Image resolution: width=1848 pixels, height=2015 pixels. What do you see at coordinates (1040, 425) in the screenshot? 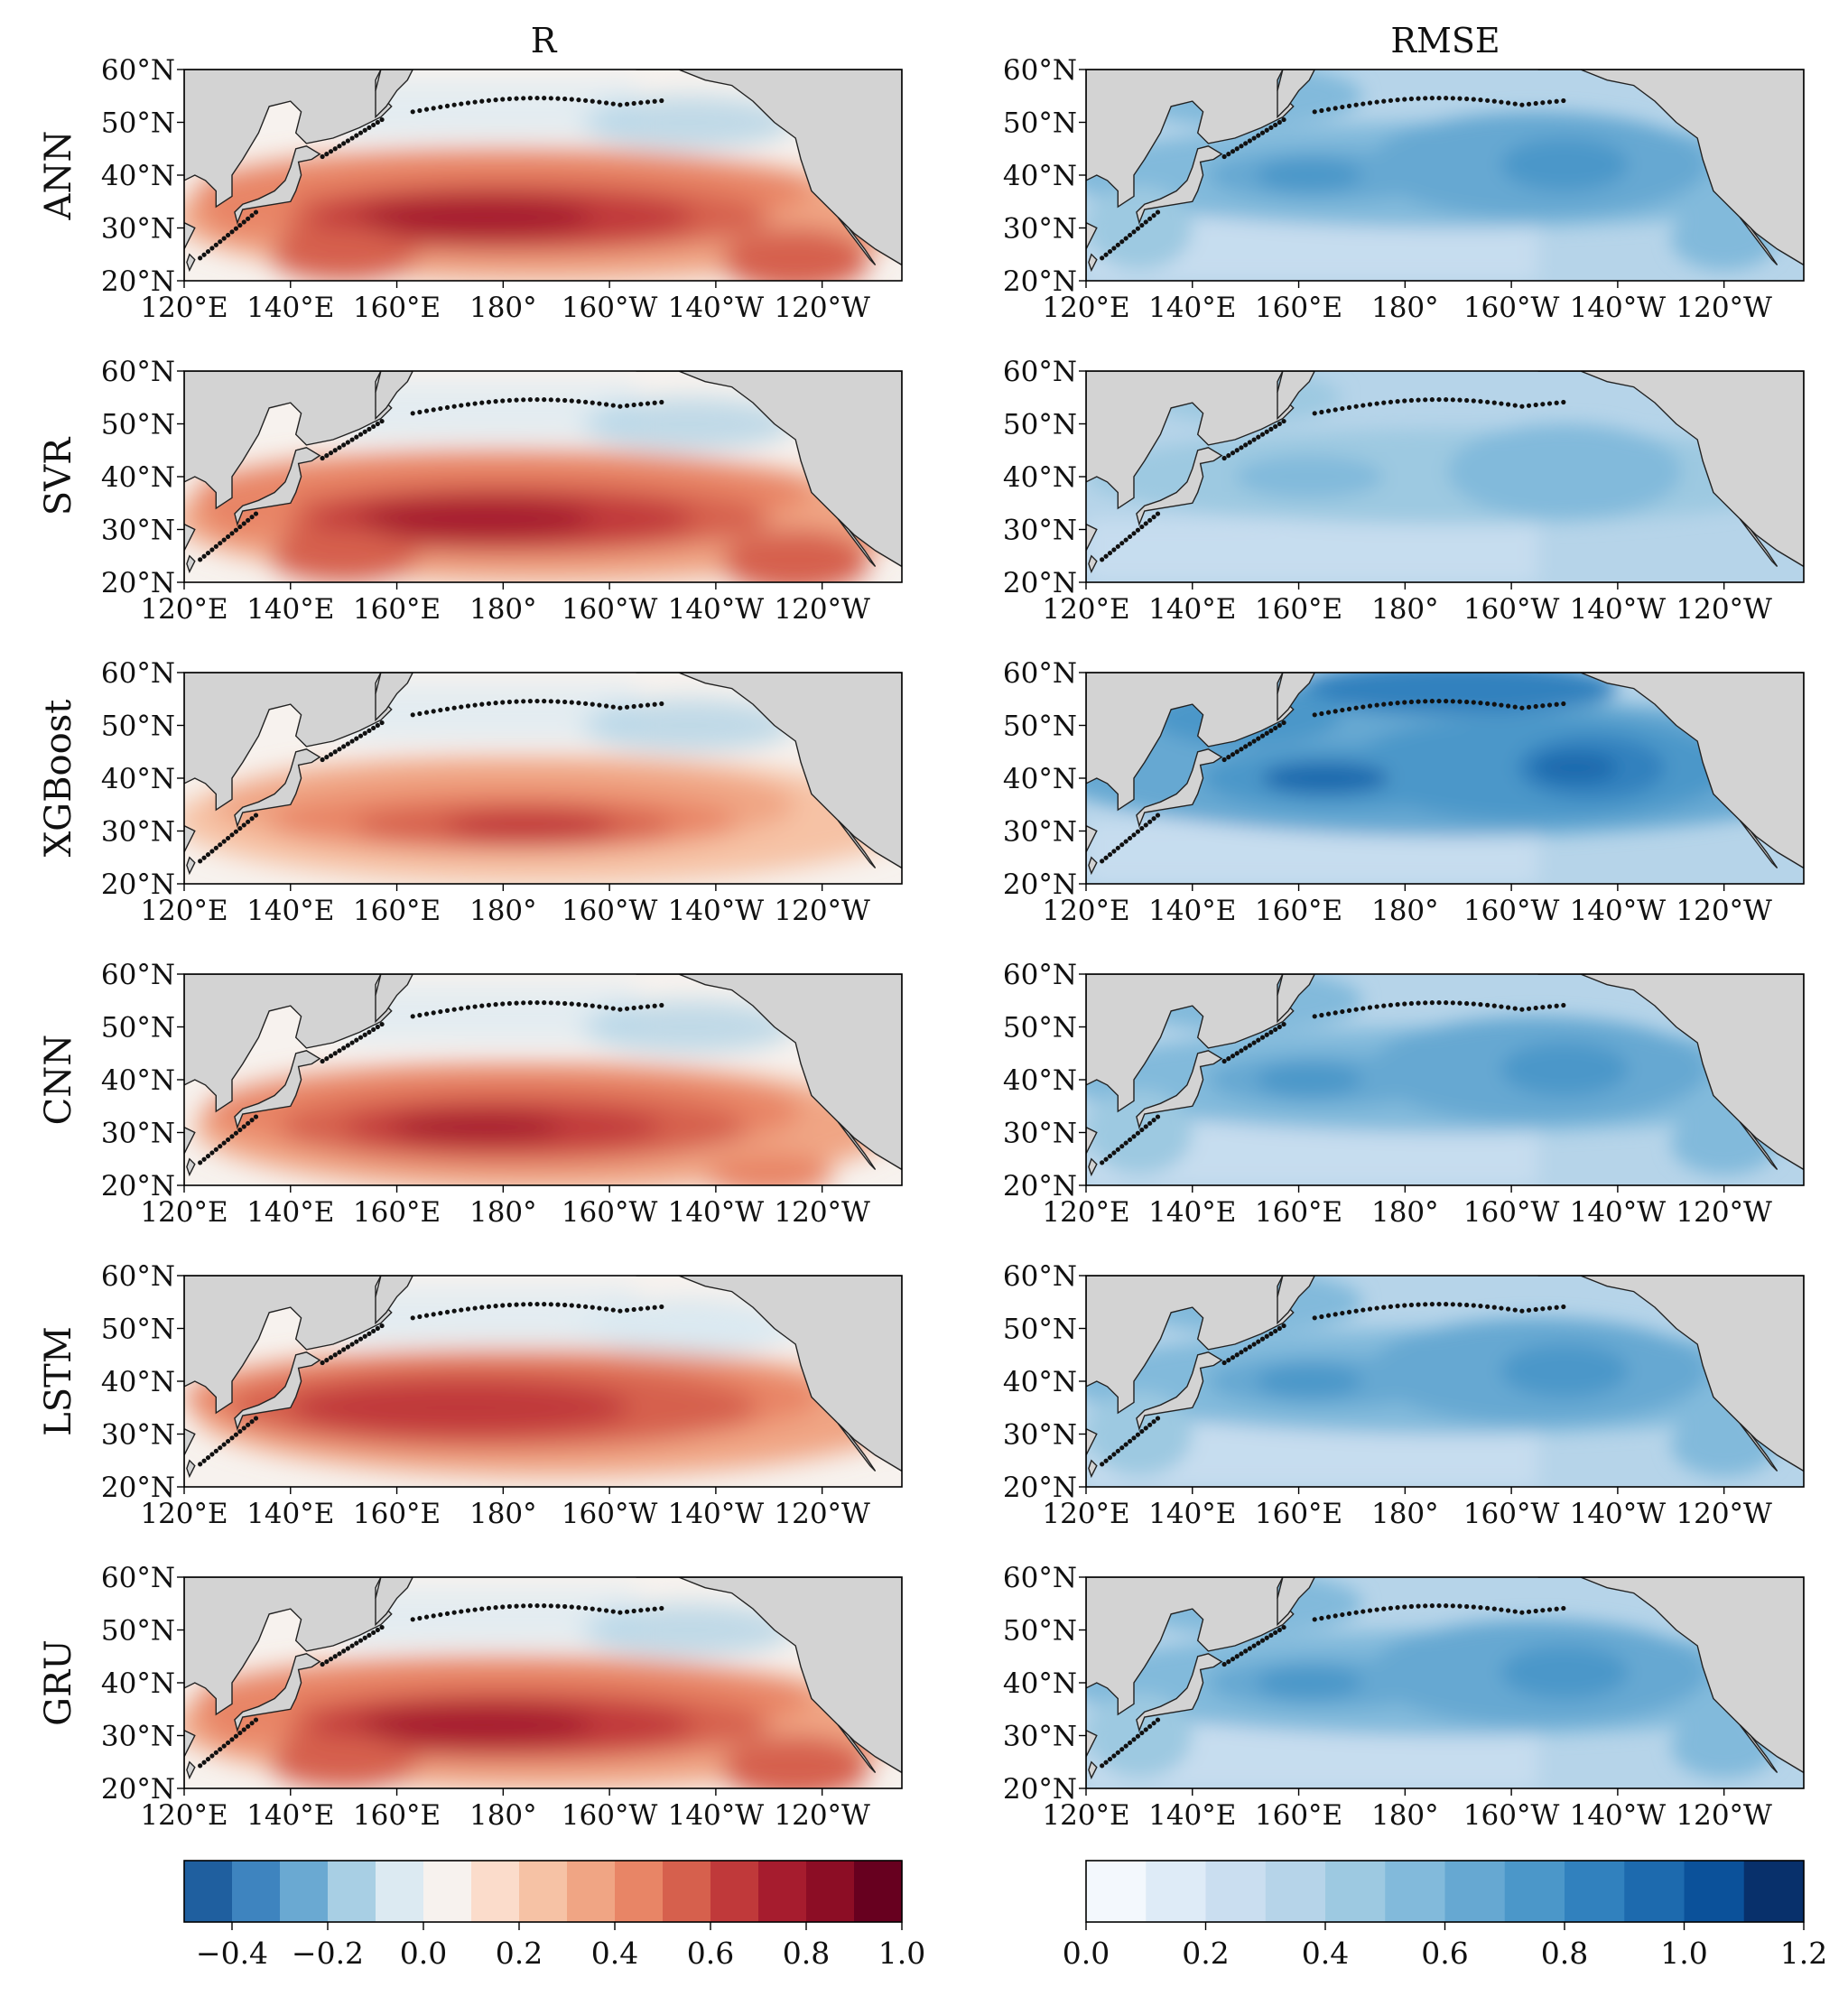
I see `lat-tick-label: 50°N` at bounding box center [1040, 425].